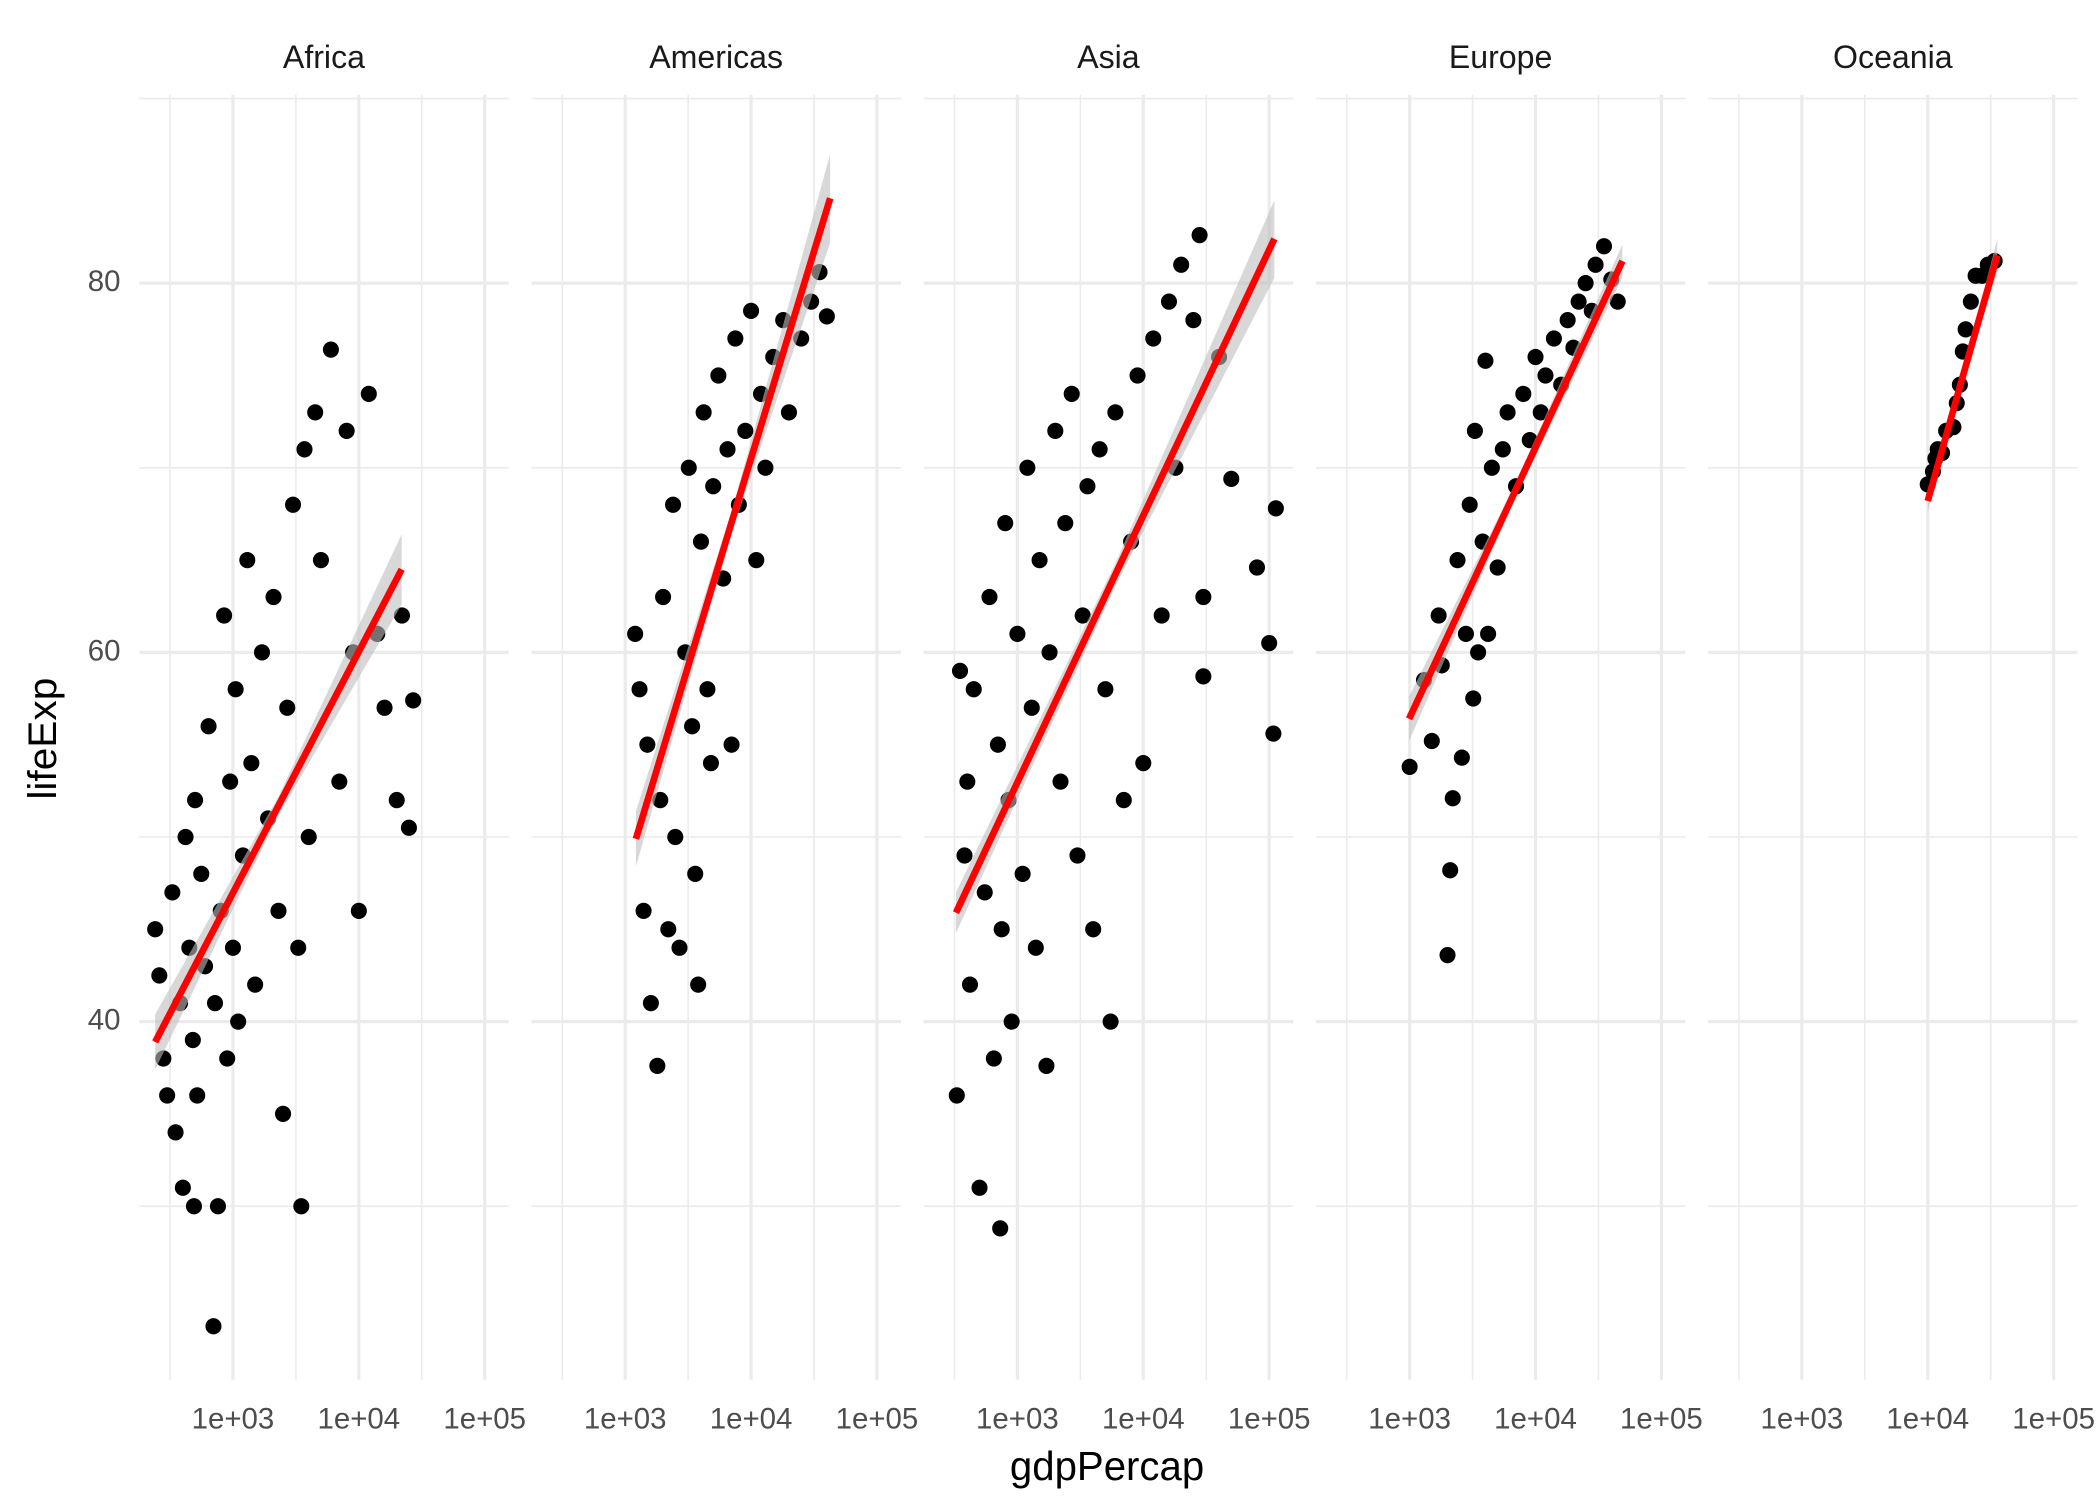  Describe the element at coordinates (104, 650) in the screenshot. I see `y-tick-label: 60` at that location.